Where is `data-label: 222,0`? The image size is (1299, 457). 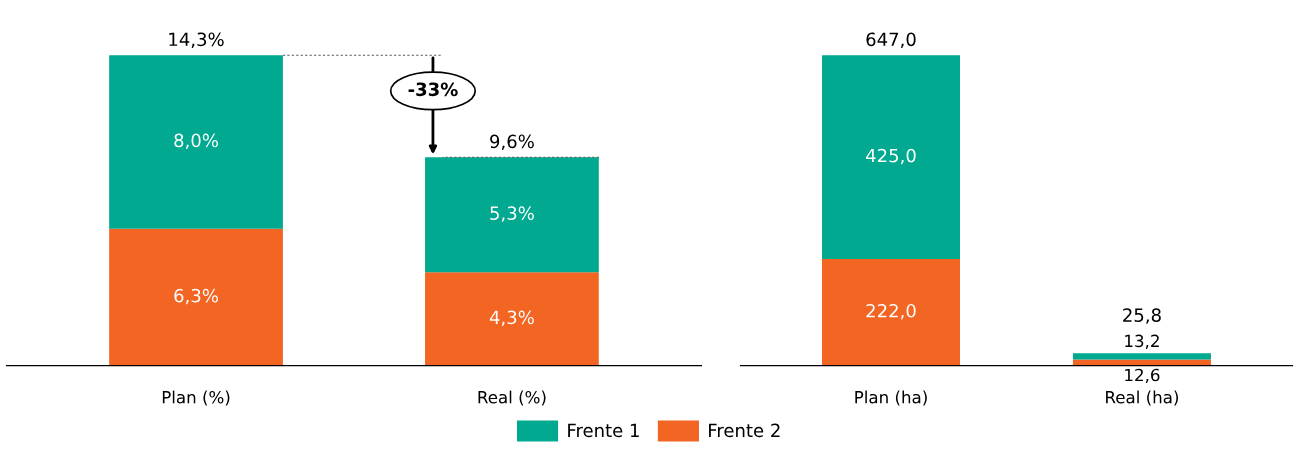 data-label: 222,0 is located at coordinates (891, 311).